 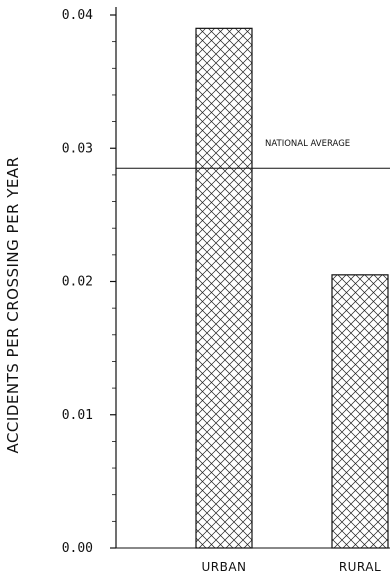 What do you see at coordinates (253, 153) in the screenshot?
I see `national-average-group: NATIONAL AVERAGE` at bounding box center [253, 153].